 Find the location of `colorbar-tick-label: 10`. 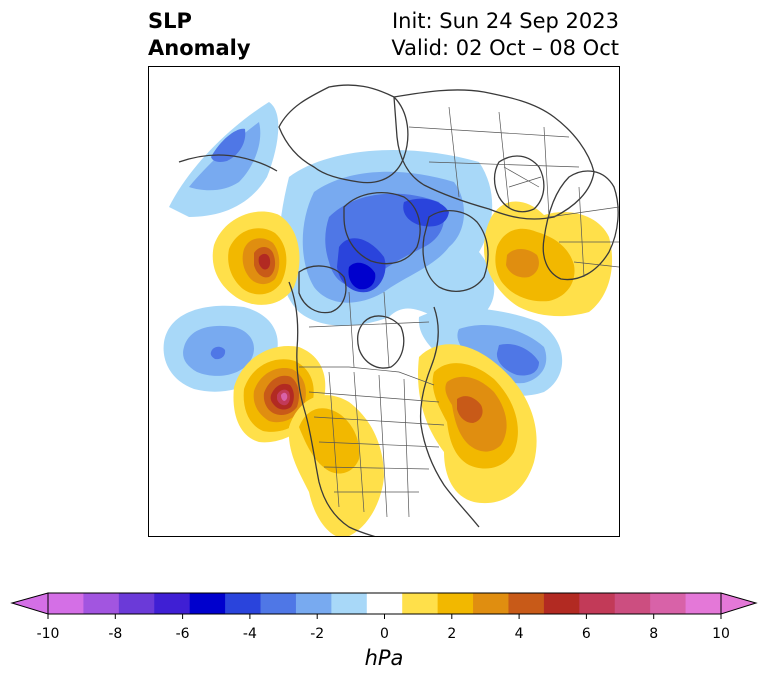

colorbar-tick-label: 10 is located at coordinates (721, 634).